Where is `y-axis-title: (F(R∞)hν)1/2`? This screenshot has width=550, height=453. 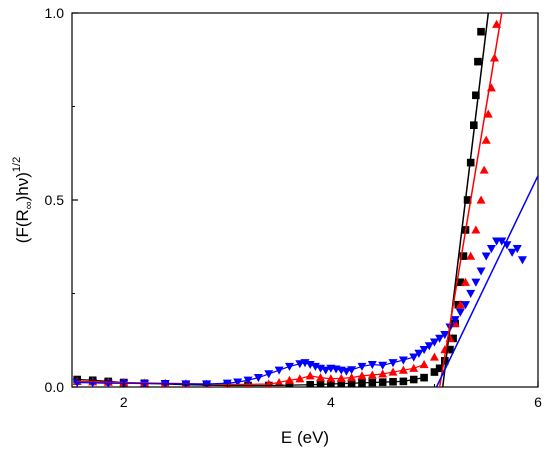 y-axis-title: (F(R∞)hν)1/2 is located at coordinates (23, 200).